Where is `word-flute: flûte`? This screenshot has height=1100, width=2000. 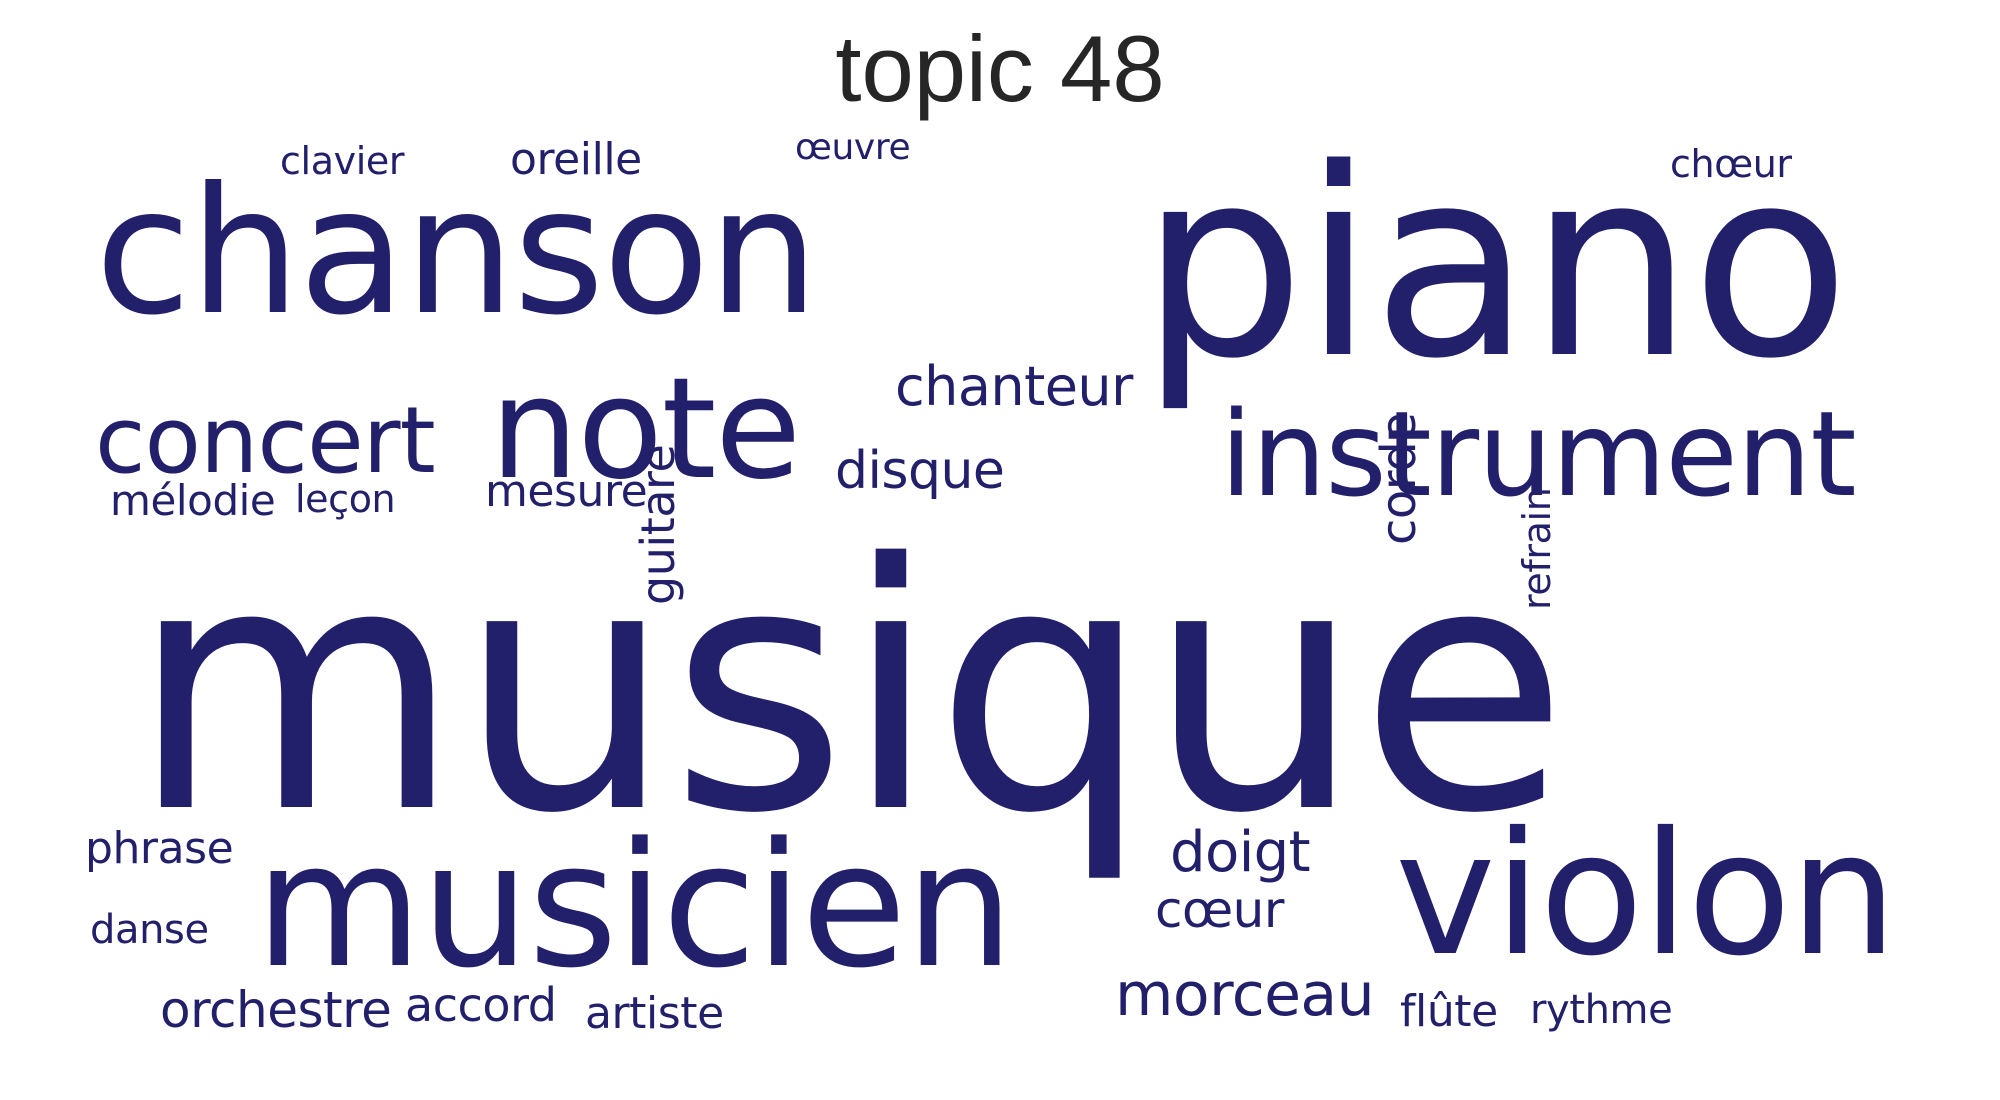
word-flute: flûte is located at coordinates (1449, 1011).